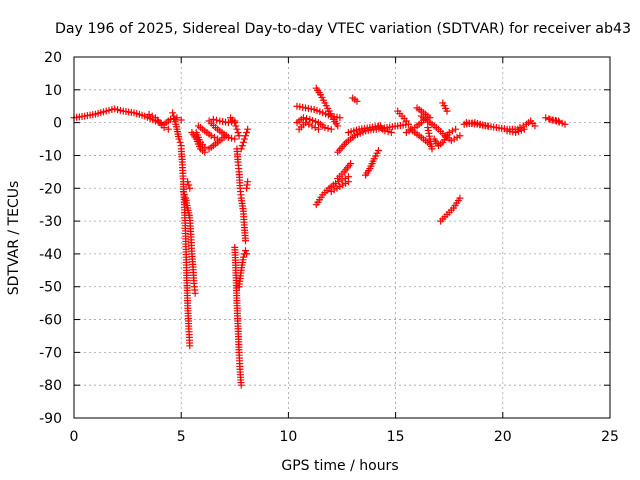  I want to click on y-tick-label: -60, so click(50, 321).